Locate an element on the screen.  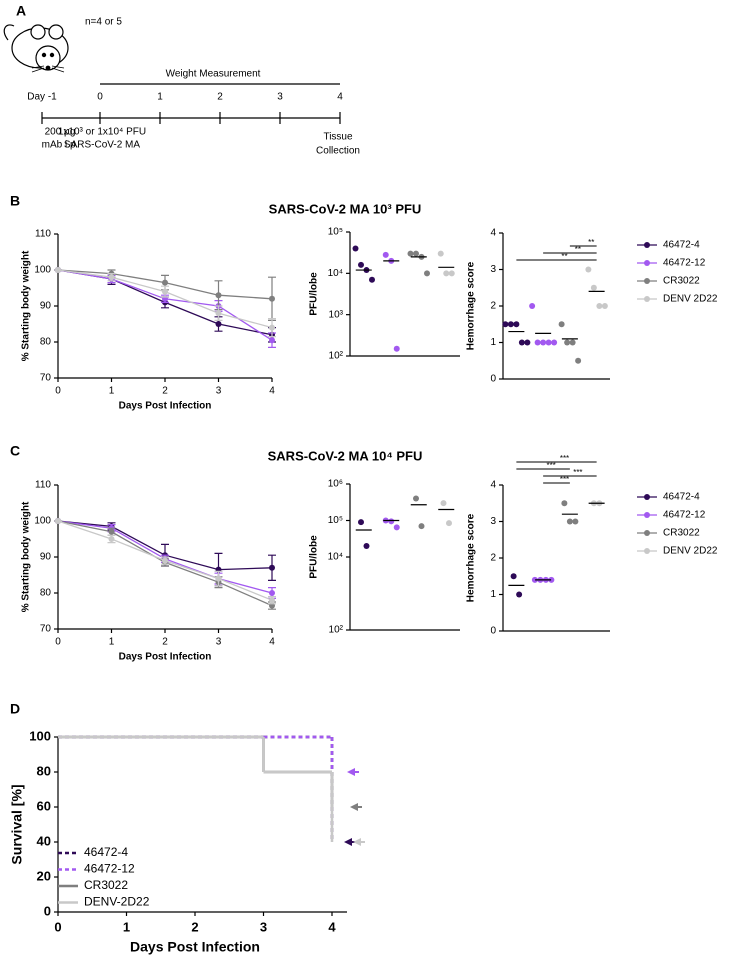
step-text: Tissue is located at coordinates (338, 137).